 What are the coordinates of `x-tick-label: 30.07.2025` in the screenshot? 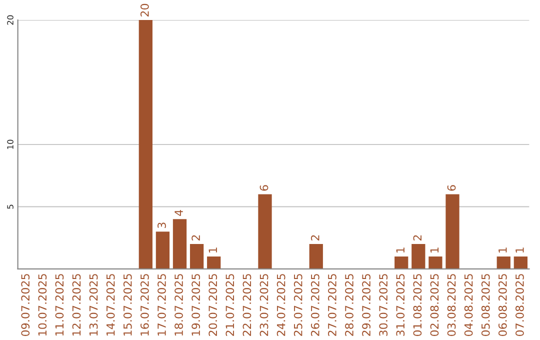 It's located at (383, 305).